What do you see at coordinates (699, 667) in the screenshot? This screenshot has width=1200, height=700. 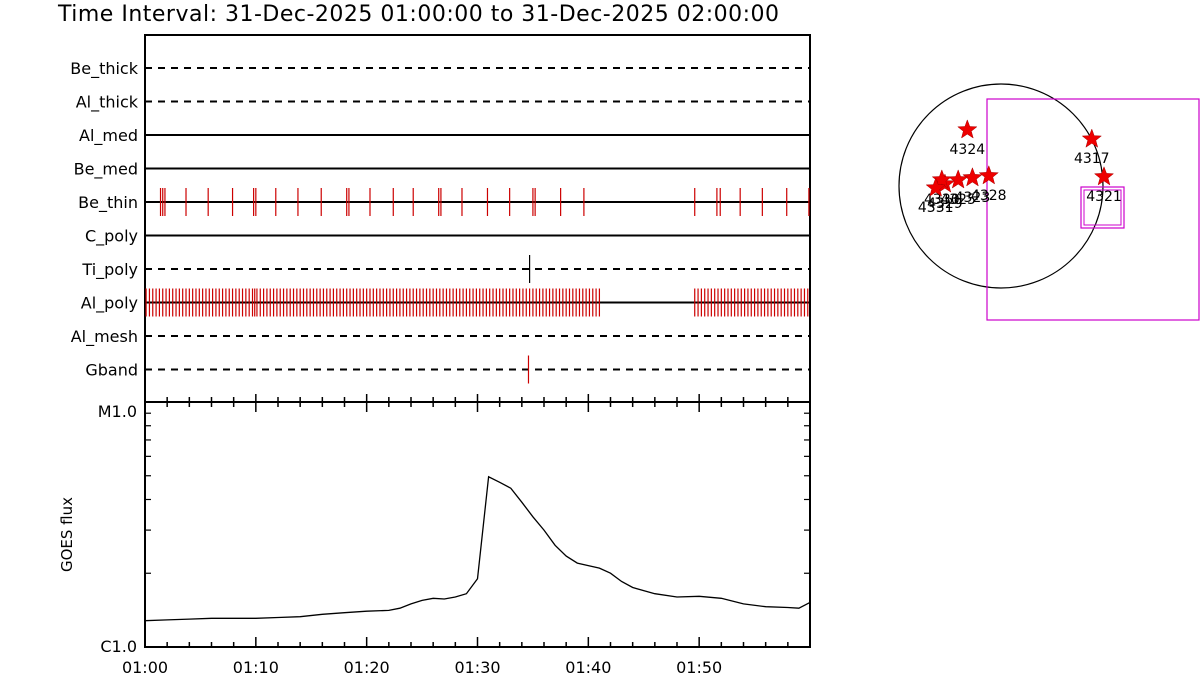 I see `x-tick-label: 01:50` at bounding box center [699, 667].